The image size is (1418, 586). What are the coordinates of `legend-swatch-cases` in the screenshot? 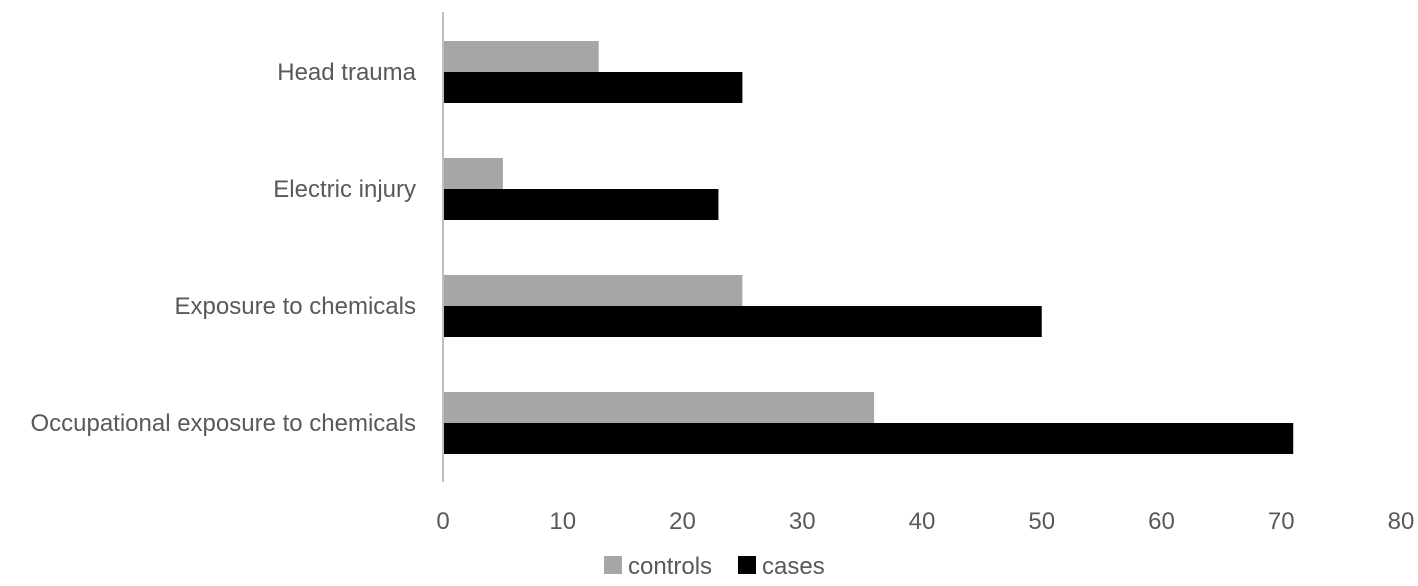 It's located at (747, 565).